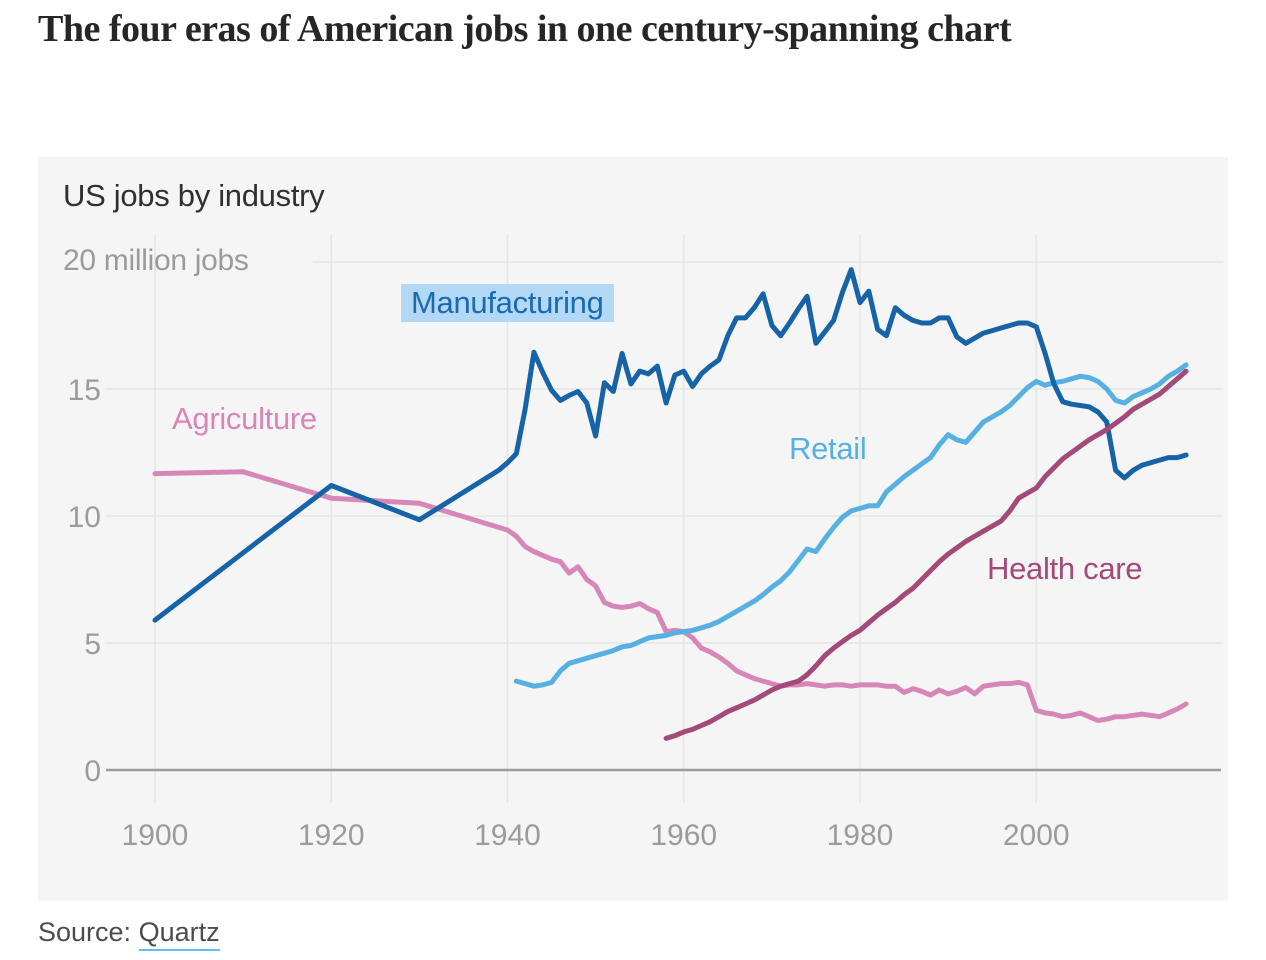 The height and width of the screenshot is (960, 1266). Describe the element at coordinates (156, 260) in the screenshot. I see `y-axis-top-label: 20 million jobs` at that location.